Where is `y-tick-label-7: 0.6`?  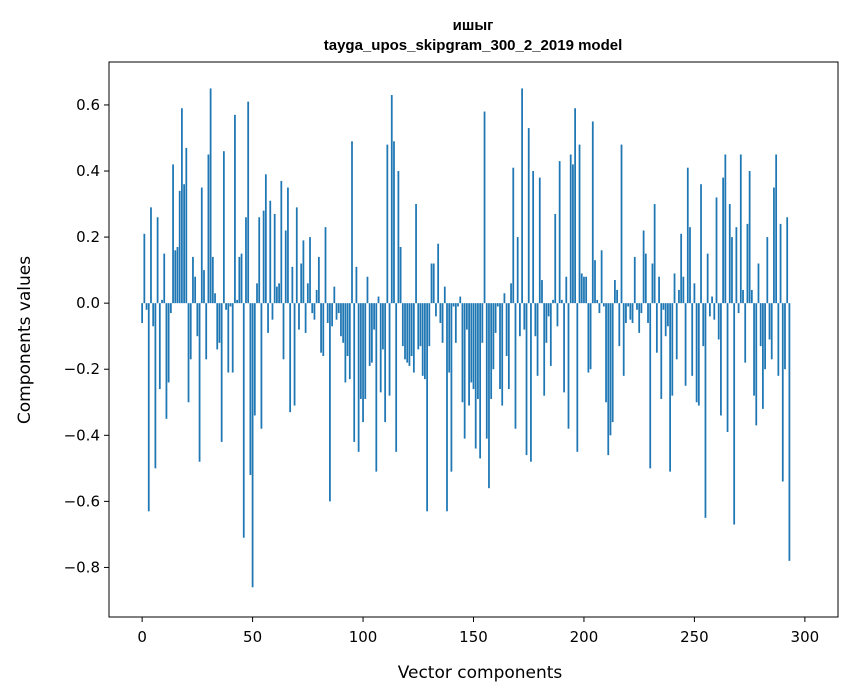
y-tick-label-7: 0.6 is located at coordinates (88, 105).